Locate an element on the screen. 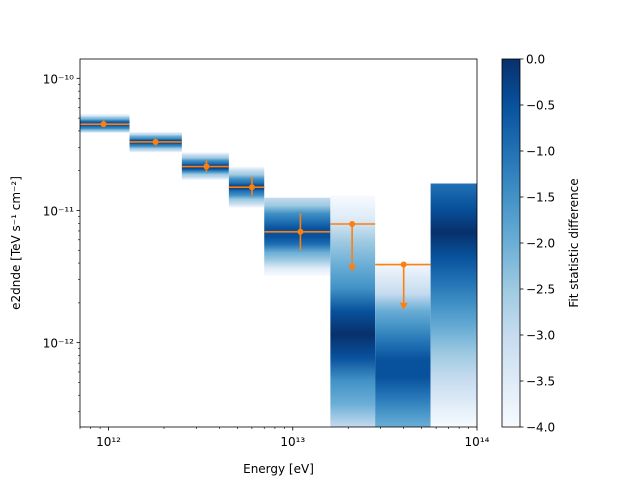 This screenshot has width=640, height=480. colorbar-tick-label: −3.0 is located at coordinates (540, 336).